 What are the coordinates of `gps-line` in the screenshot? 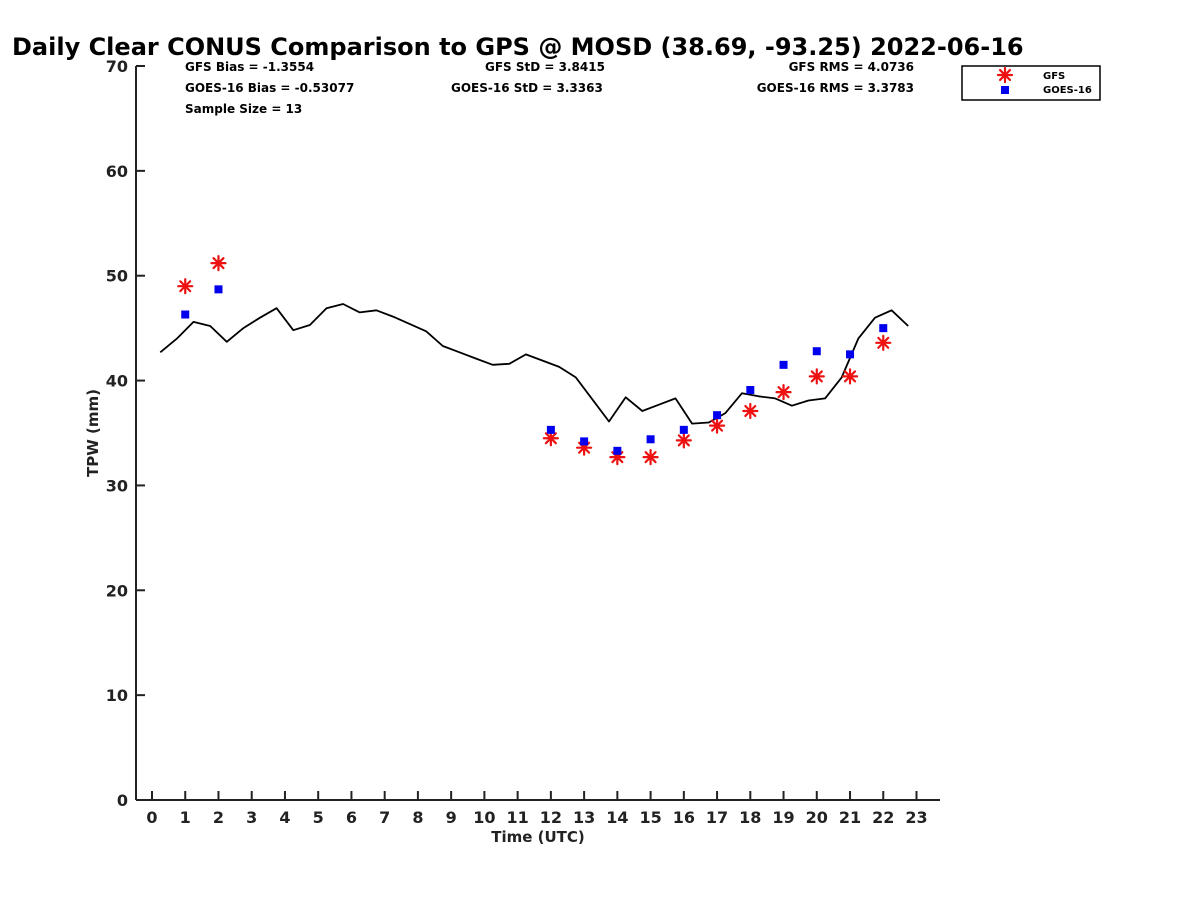 It's located at (534, 364).